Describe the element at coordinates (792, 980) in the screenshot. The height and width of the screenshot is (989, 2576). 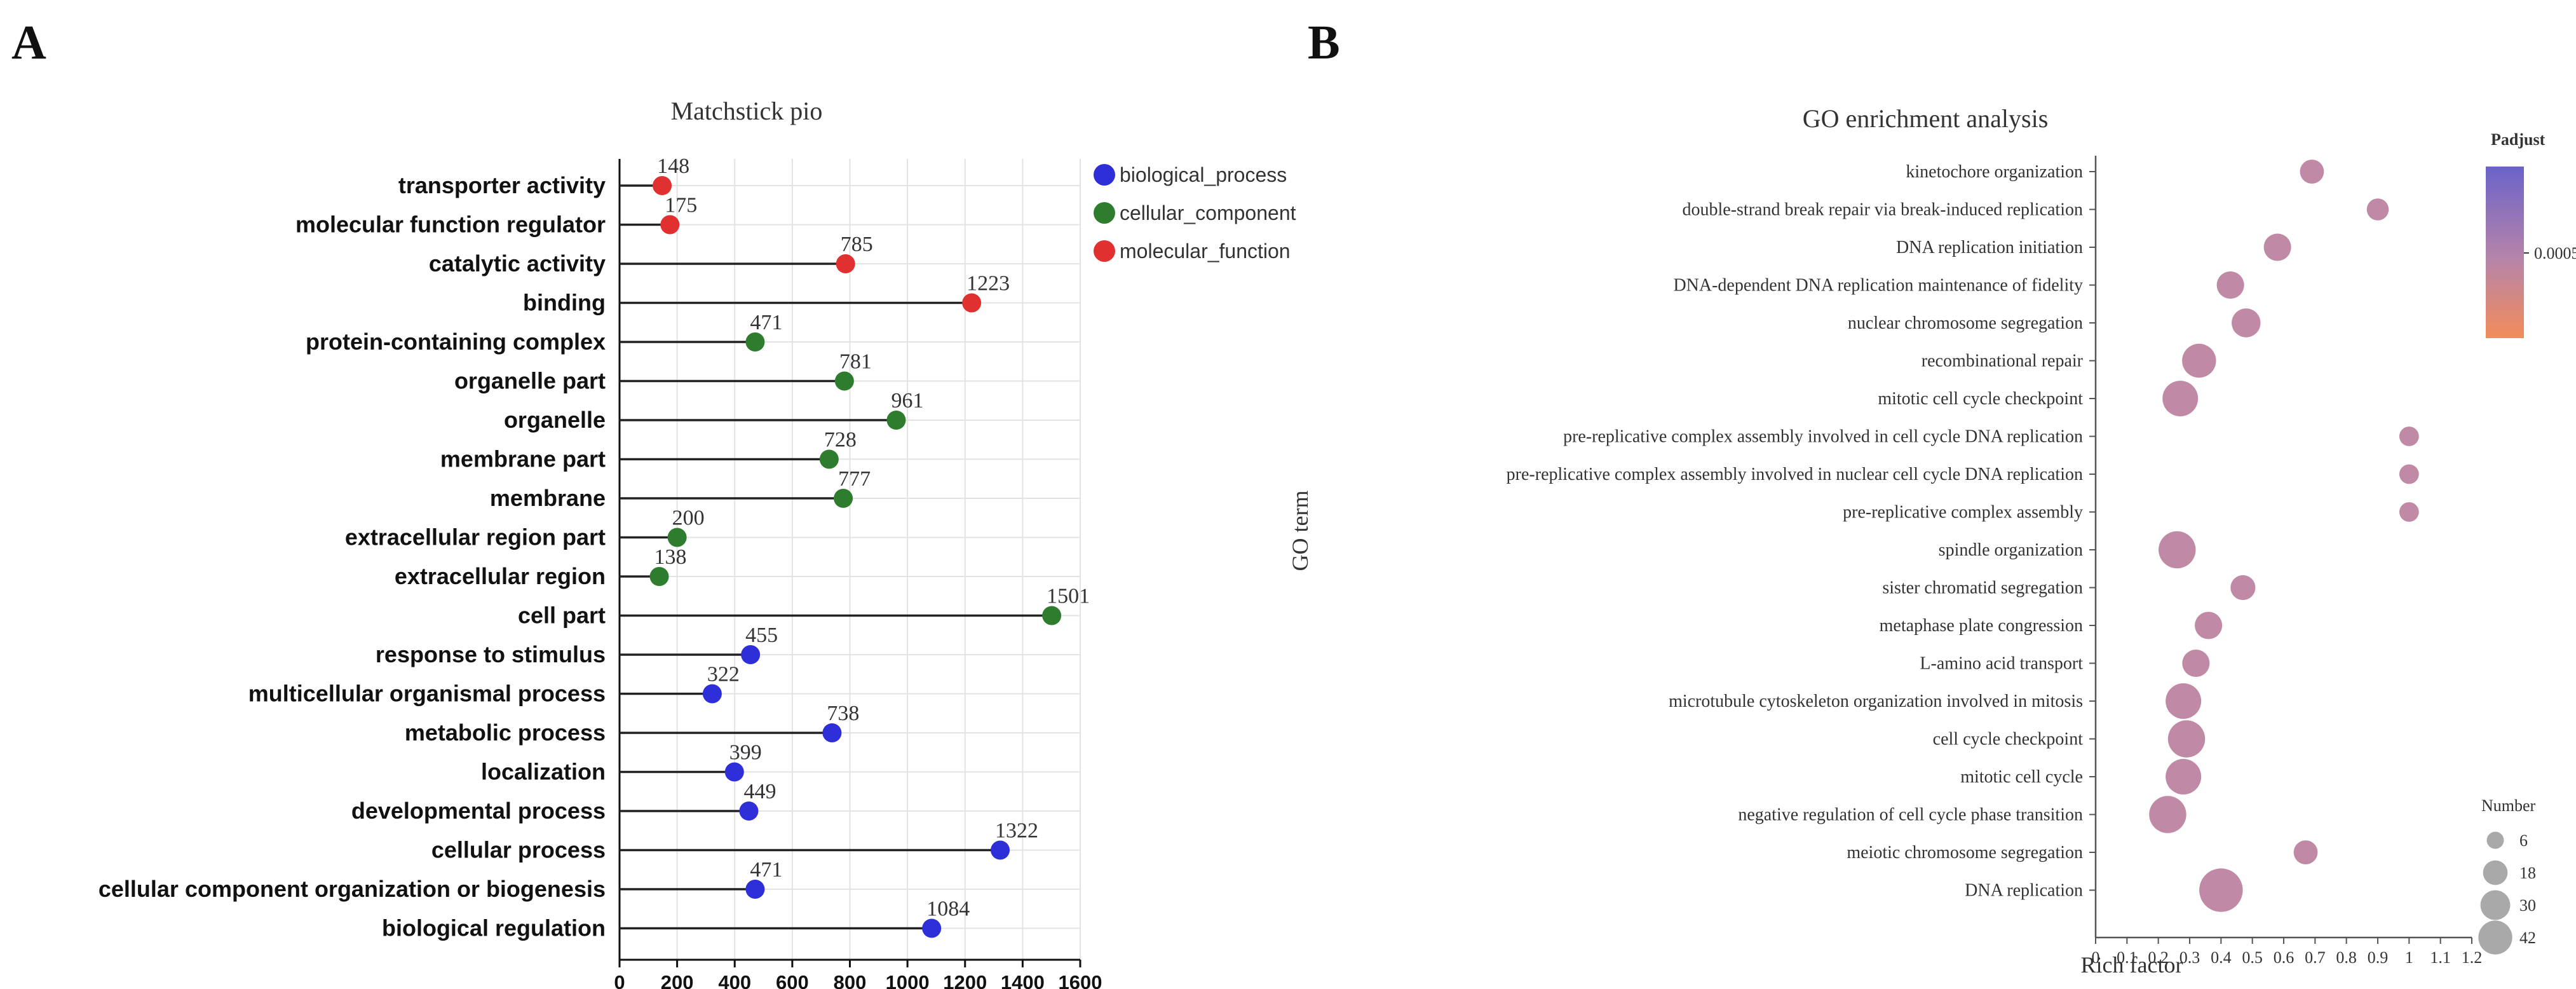
I see `x-tick-label: 600` at that location.